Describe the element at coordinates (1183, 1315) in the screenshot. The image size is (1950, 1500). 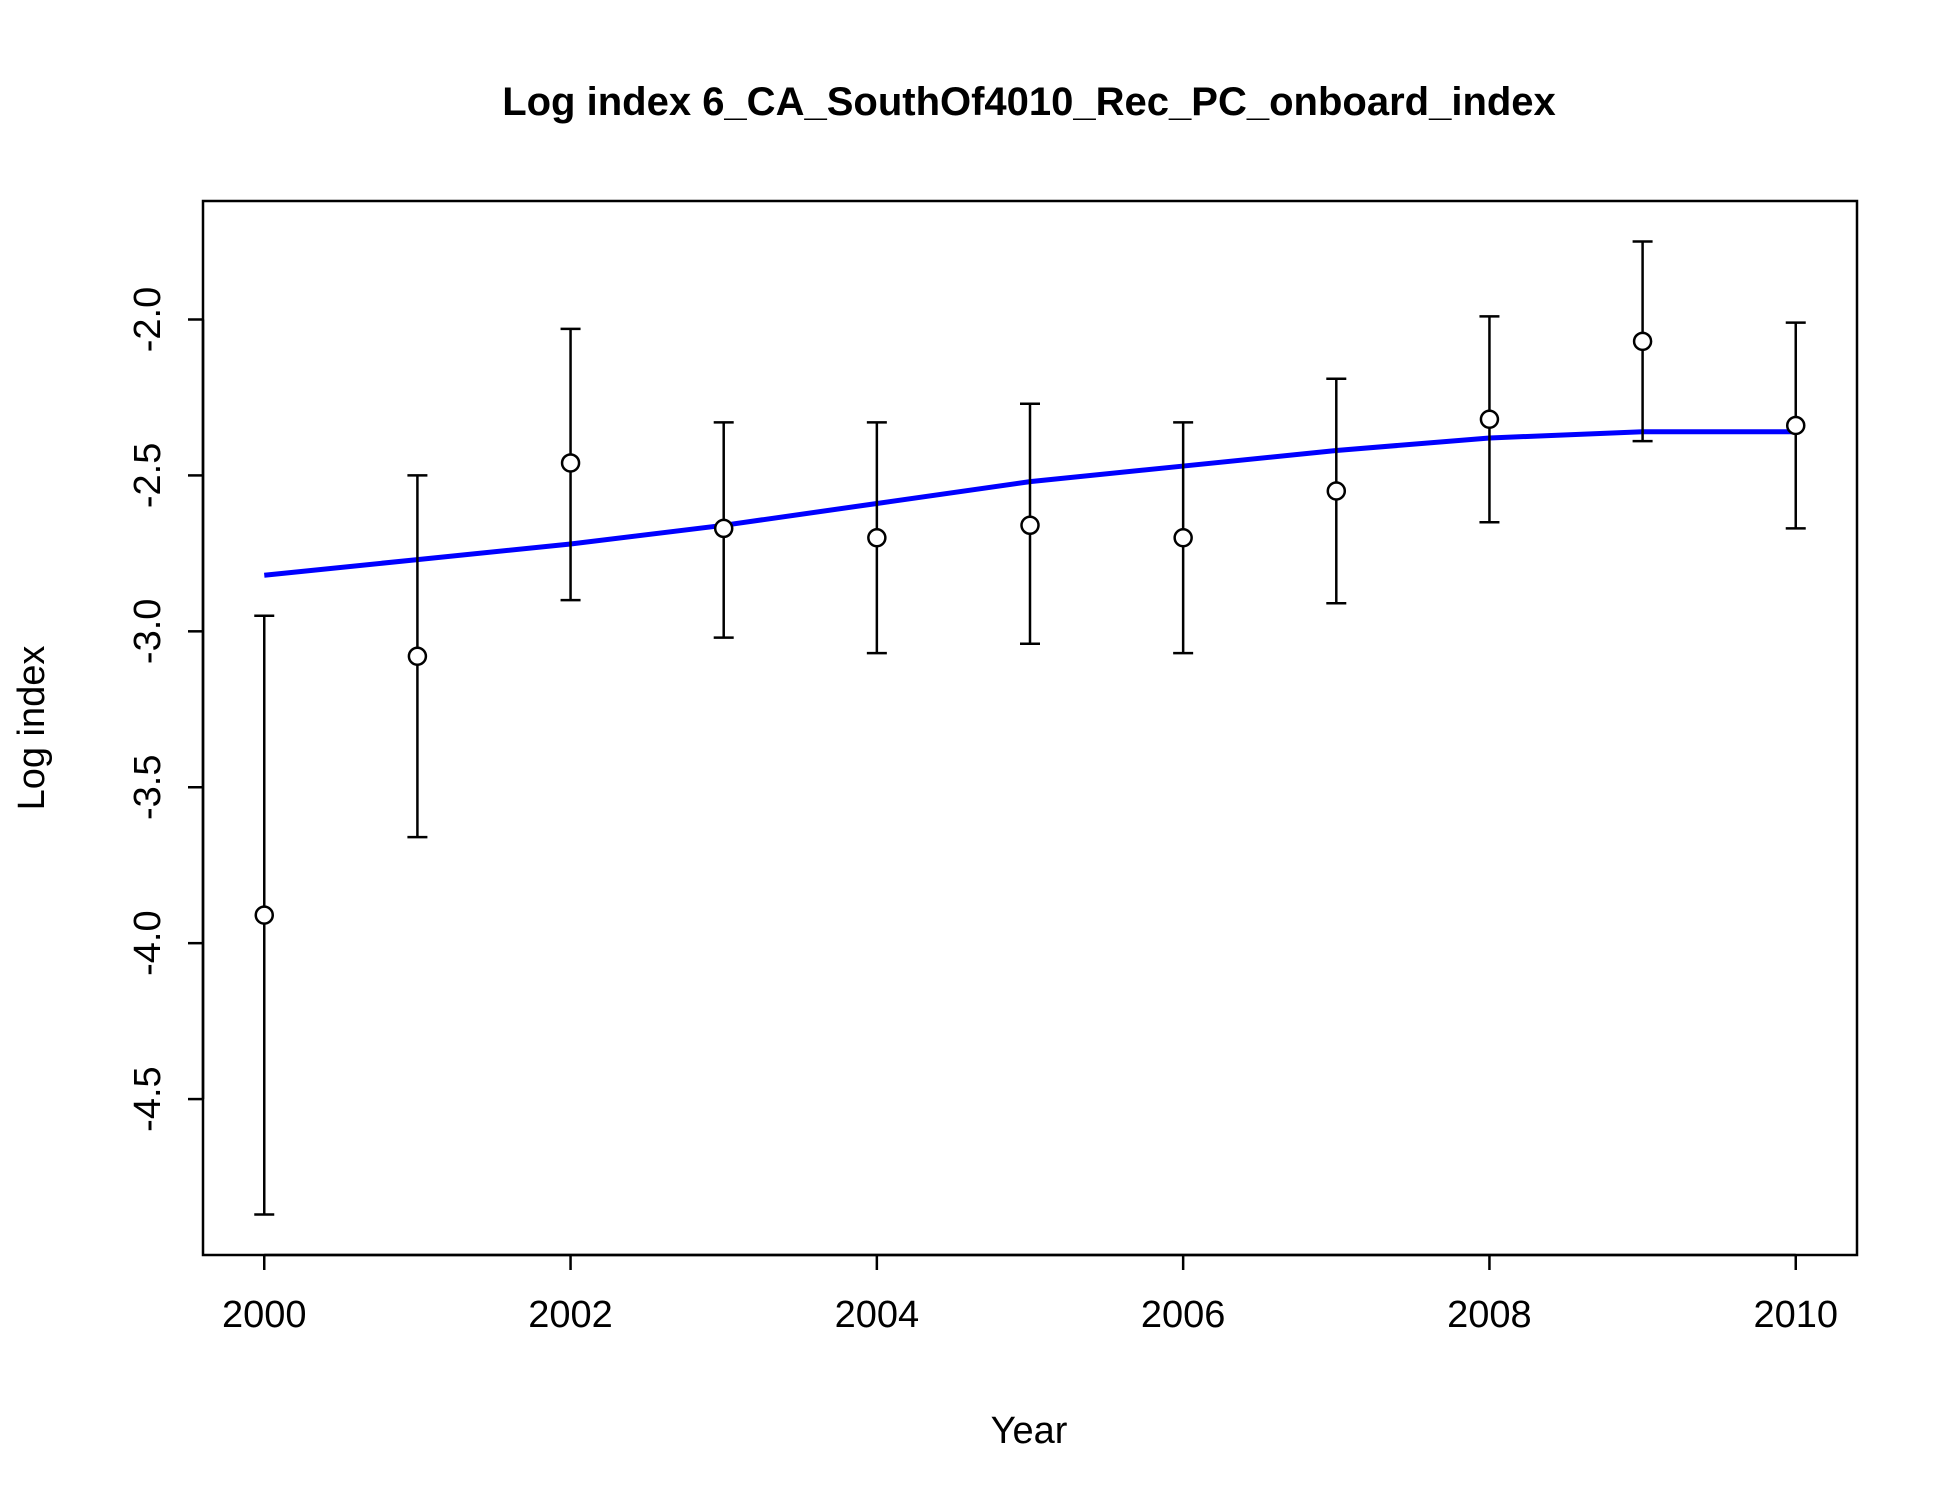
I see `x-tick-label: 2006` at that location.